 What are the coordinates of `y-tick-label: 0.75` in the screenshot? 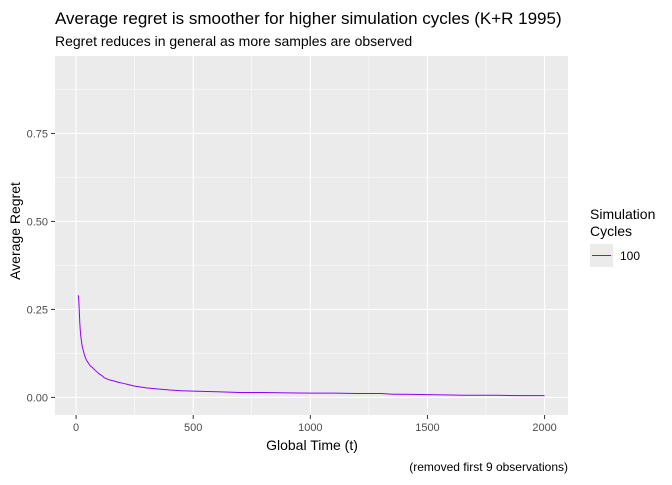 It's located at (37, 134).